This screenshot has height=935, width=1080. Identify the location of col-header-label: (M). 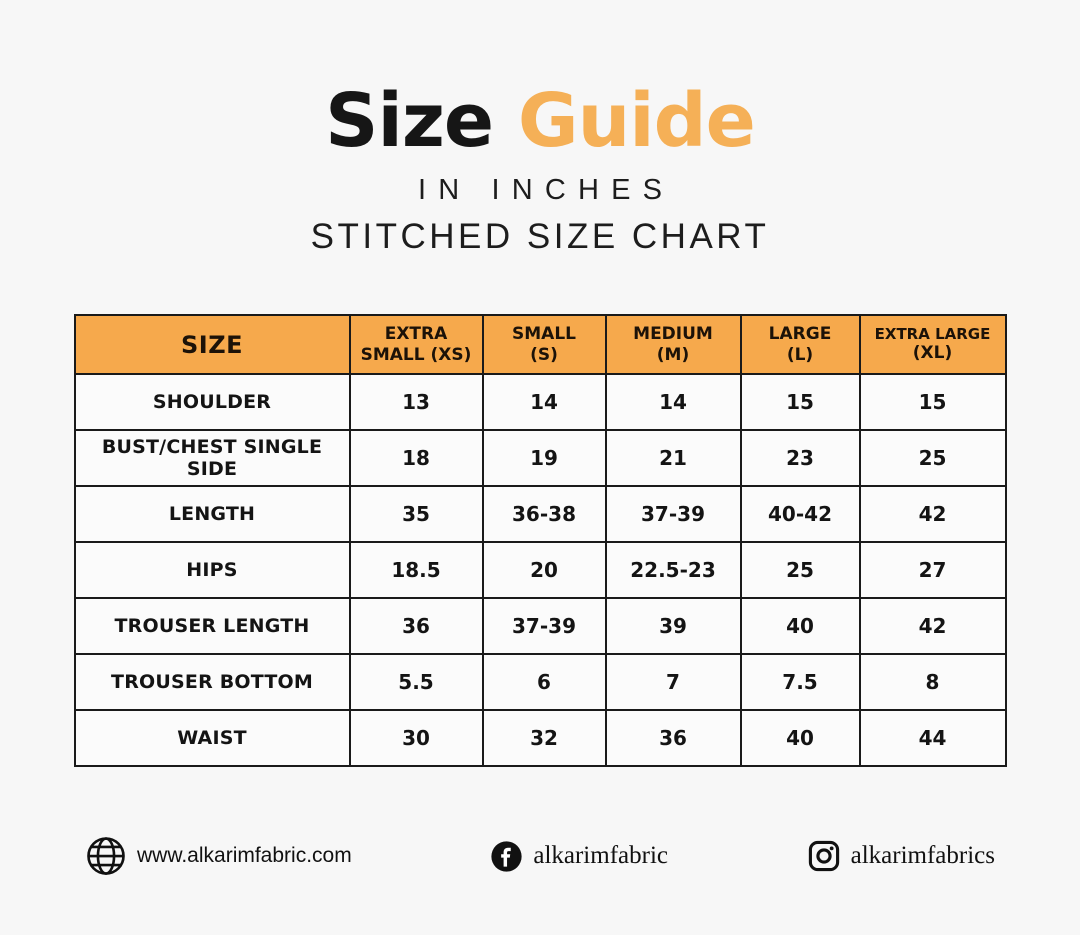
(673, 354).